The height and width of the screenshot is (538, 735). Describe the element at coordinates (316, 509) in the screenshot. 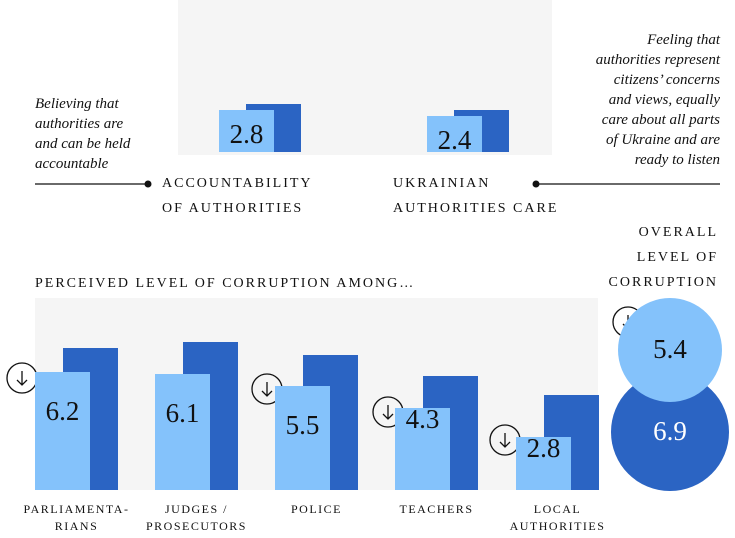

I see `category-label: POLICE` at that location.